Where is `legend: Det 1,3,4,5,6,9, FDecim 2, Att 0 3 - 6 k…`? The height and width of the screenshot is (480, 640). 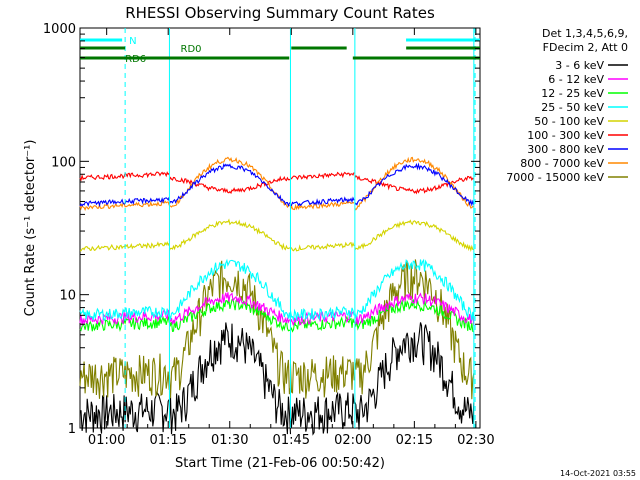 legend: Det 1,3,4,5,6,9, FDecim 2, Att 0 3 - 6 k… is located at coordinates (567, 105).